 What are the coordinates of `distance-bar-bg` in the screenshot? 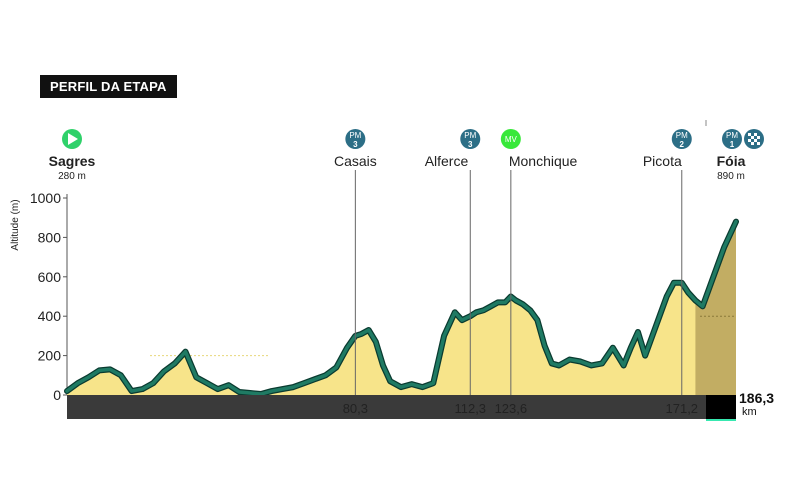 It's located at (401, 407).